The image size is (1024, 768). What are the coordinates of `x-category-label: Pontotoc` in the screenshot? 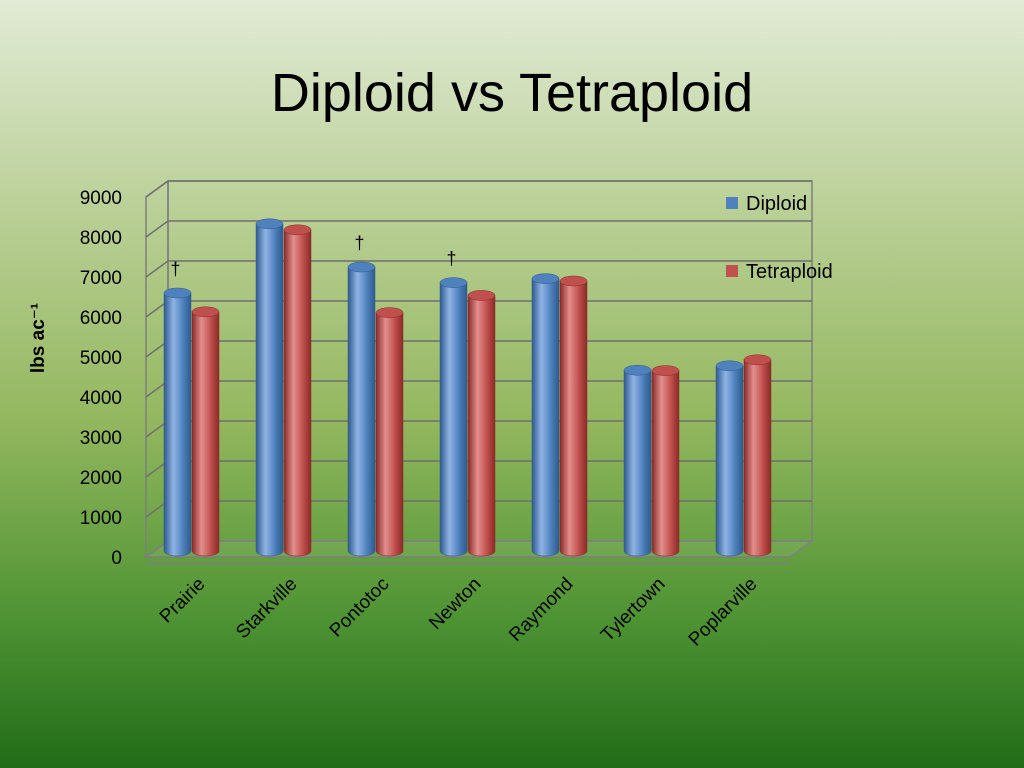 It's located at (360, 608).